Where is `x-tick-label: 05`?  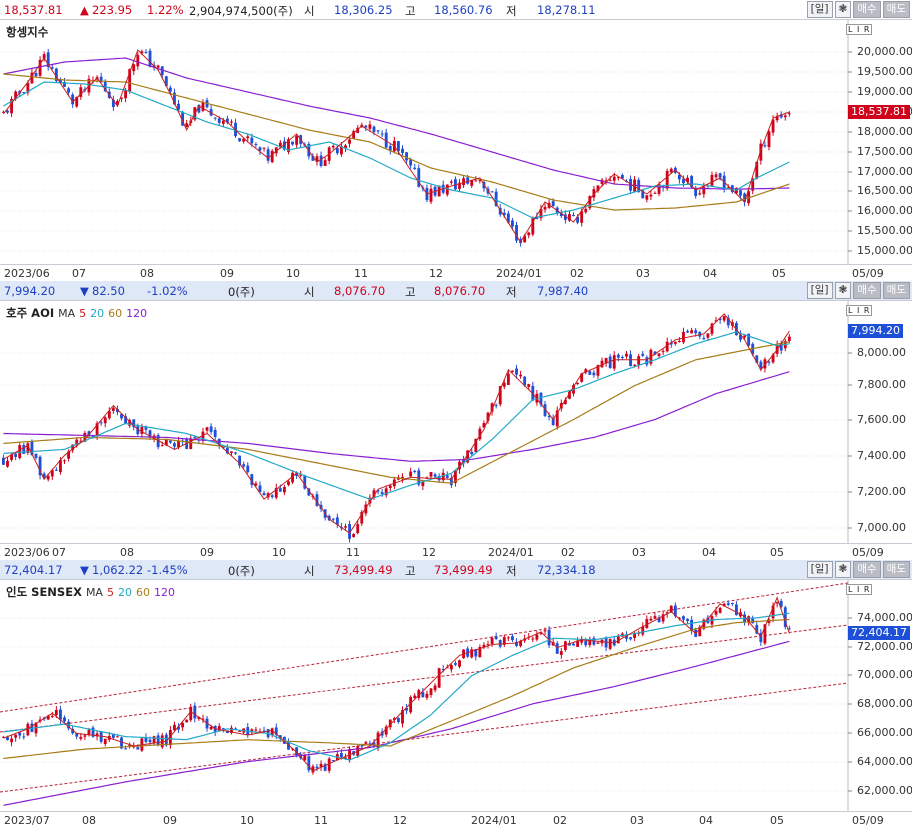
x-tick-label: 05 is located at coordinates (777, 820).